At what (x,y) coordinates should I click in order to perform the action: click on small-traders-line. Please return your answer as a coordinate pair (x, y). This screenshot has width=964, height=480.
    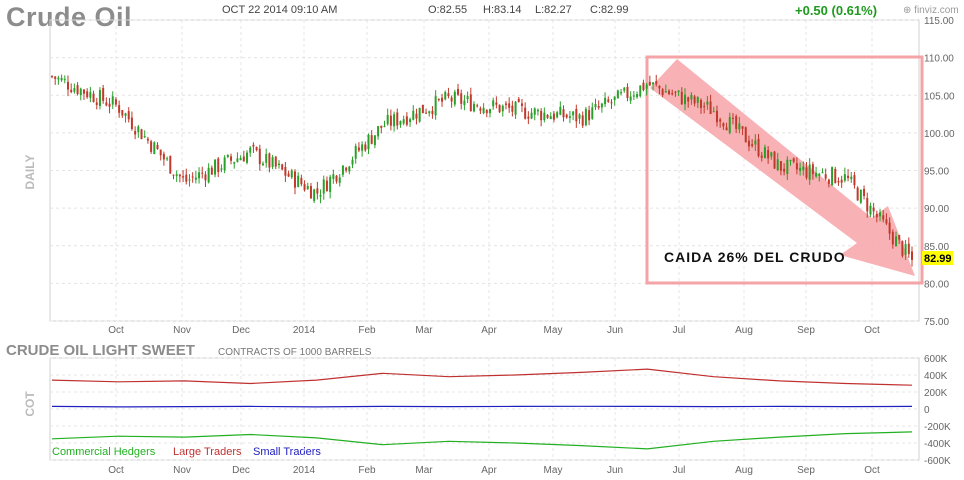
    Looking at the image, I should click on (482, 406).